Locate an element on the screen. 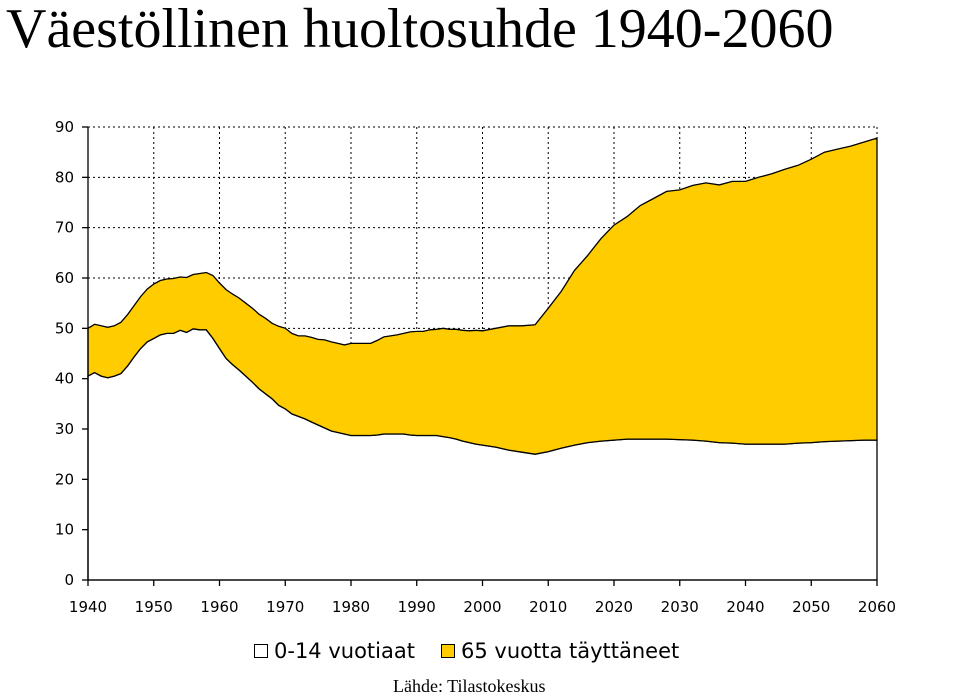 This screenshot has width=960, height=697. legend-label-65: 65 vuotta täyttäneet is located at coordinates (570, 651).